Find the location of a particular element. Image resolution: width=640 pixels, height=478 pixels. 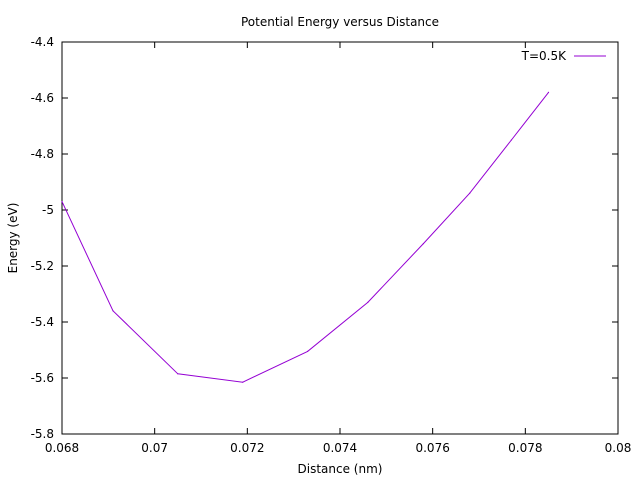

x-tick-label: 0.072 is located at coordinates (247, 448).